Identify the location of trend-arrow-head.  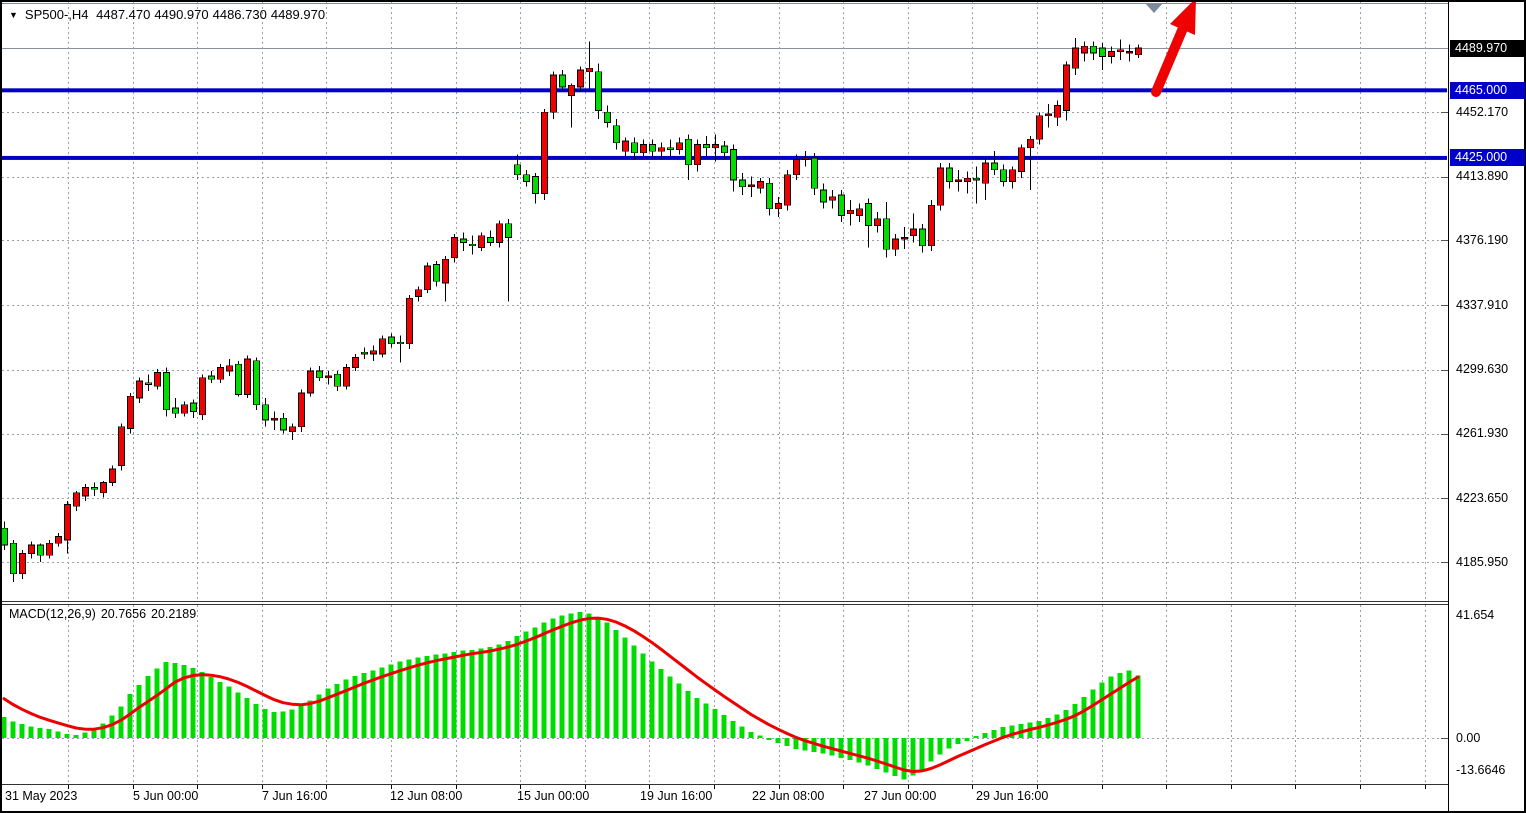
(1183, 17).